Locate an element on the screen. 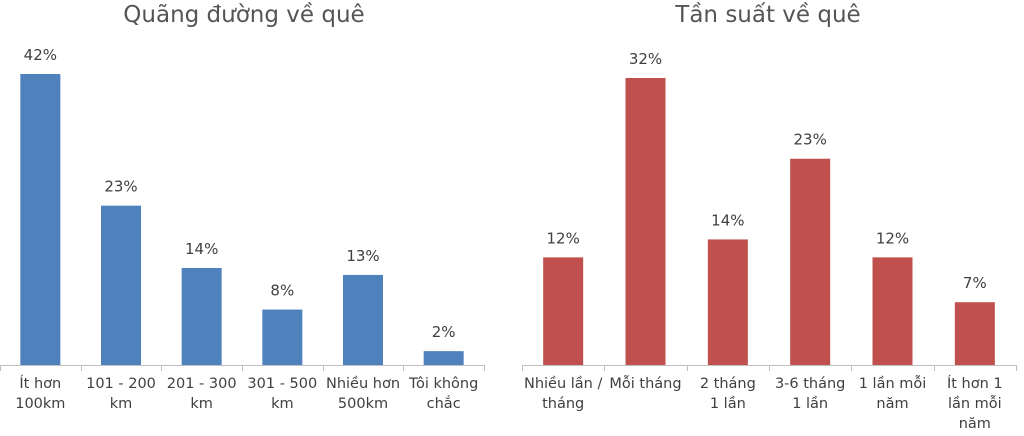  distance-value-label: 8% is located at coordinates (282, 291).